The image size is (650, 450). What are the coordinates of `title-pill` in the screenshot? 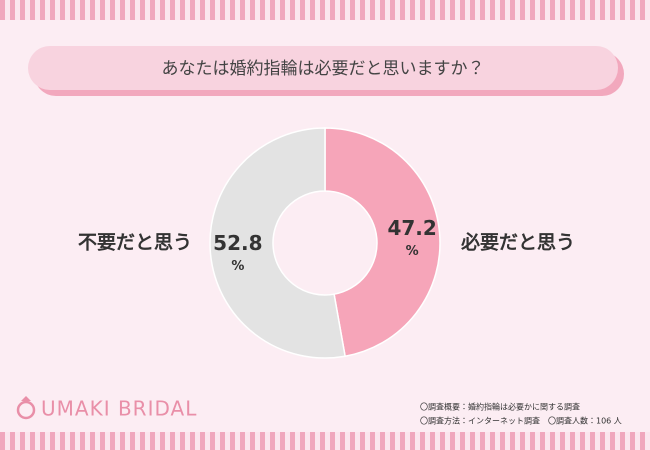 It's located at (323, 68).